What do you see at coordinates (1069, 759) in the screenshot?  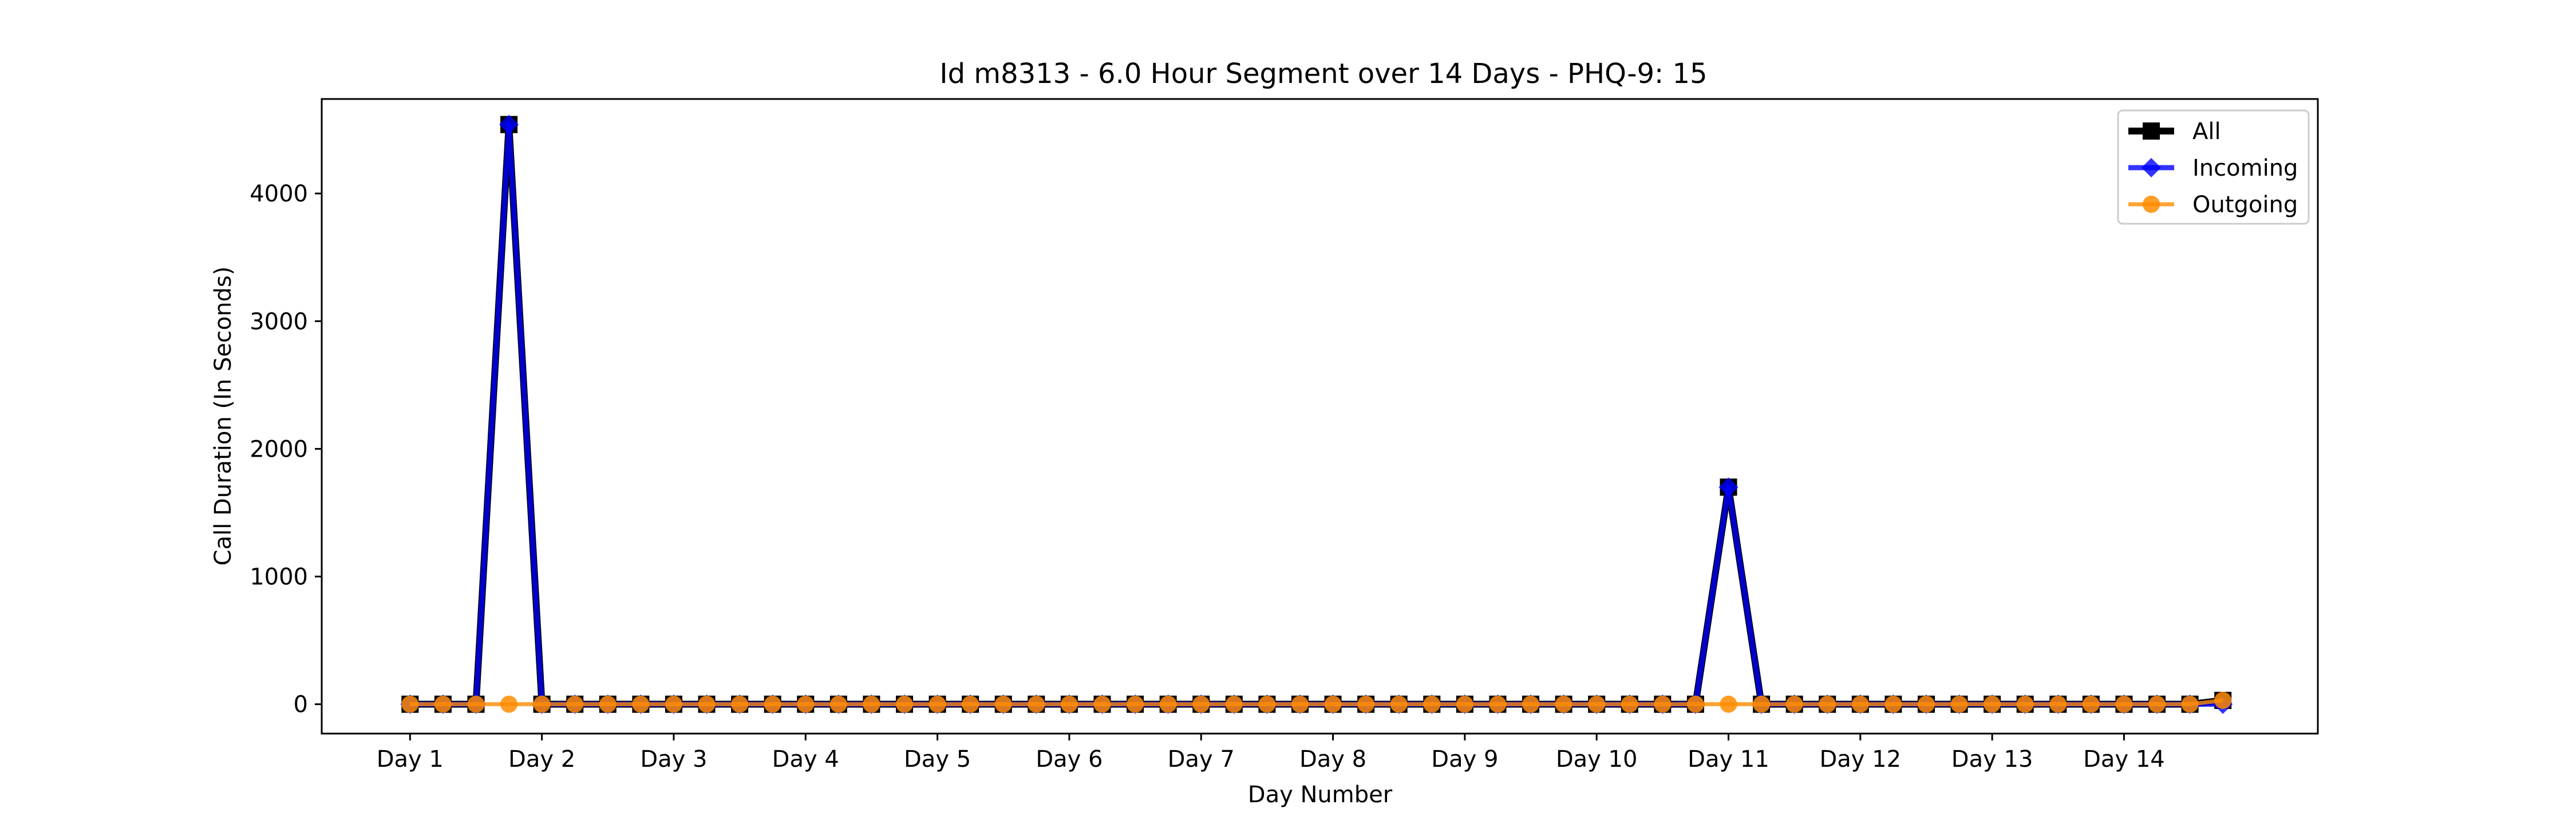 I see `x-tick-label: Day 6` at bounding box center [1069, 759].